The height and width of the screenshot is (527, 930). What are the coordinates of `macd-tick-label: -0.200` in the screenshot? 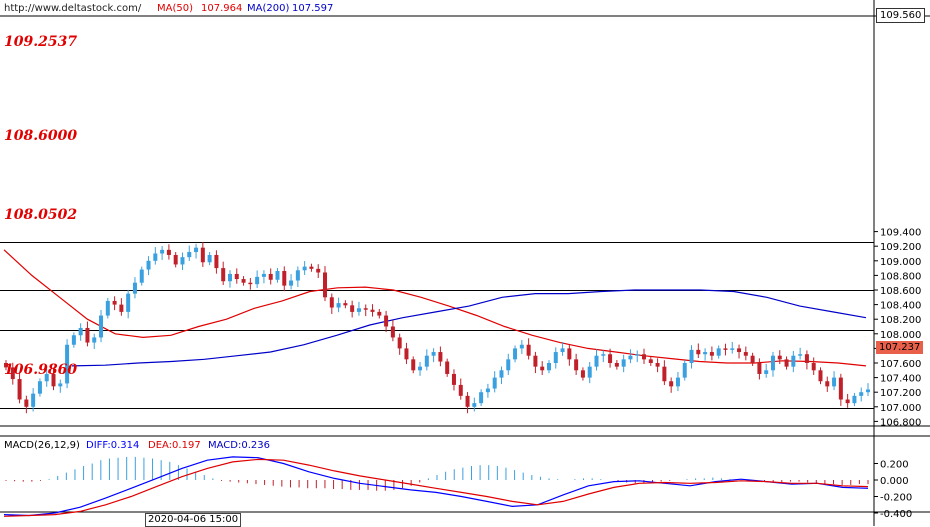 It's located at (896, 498).